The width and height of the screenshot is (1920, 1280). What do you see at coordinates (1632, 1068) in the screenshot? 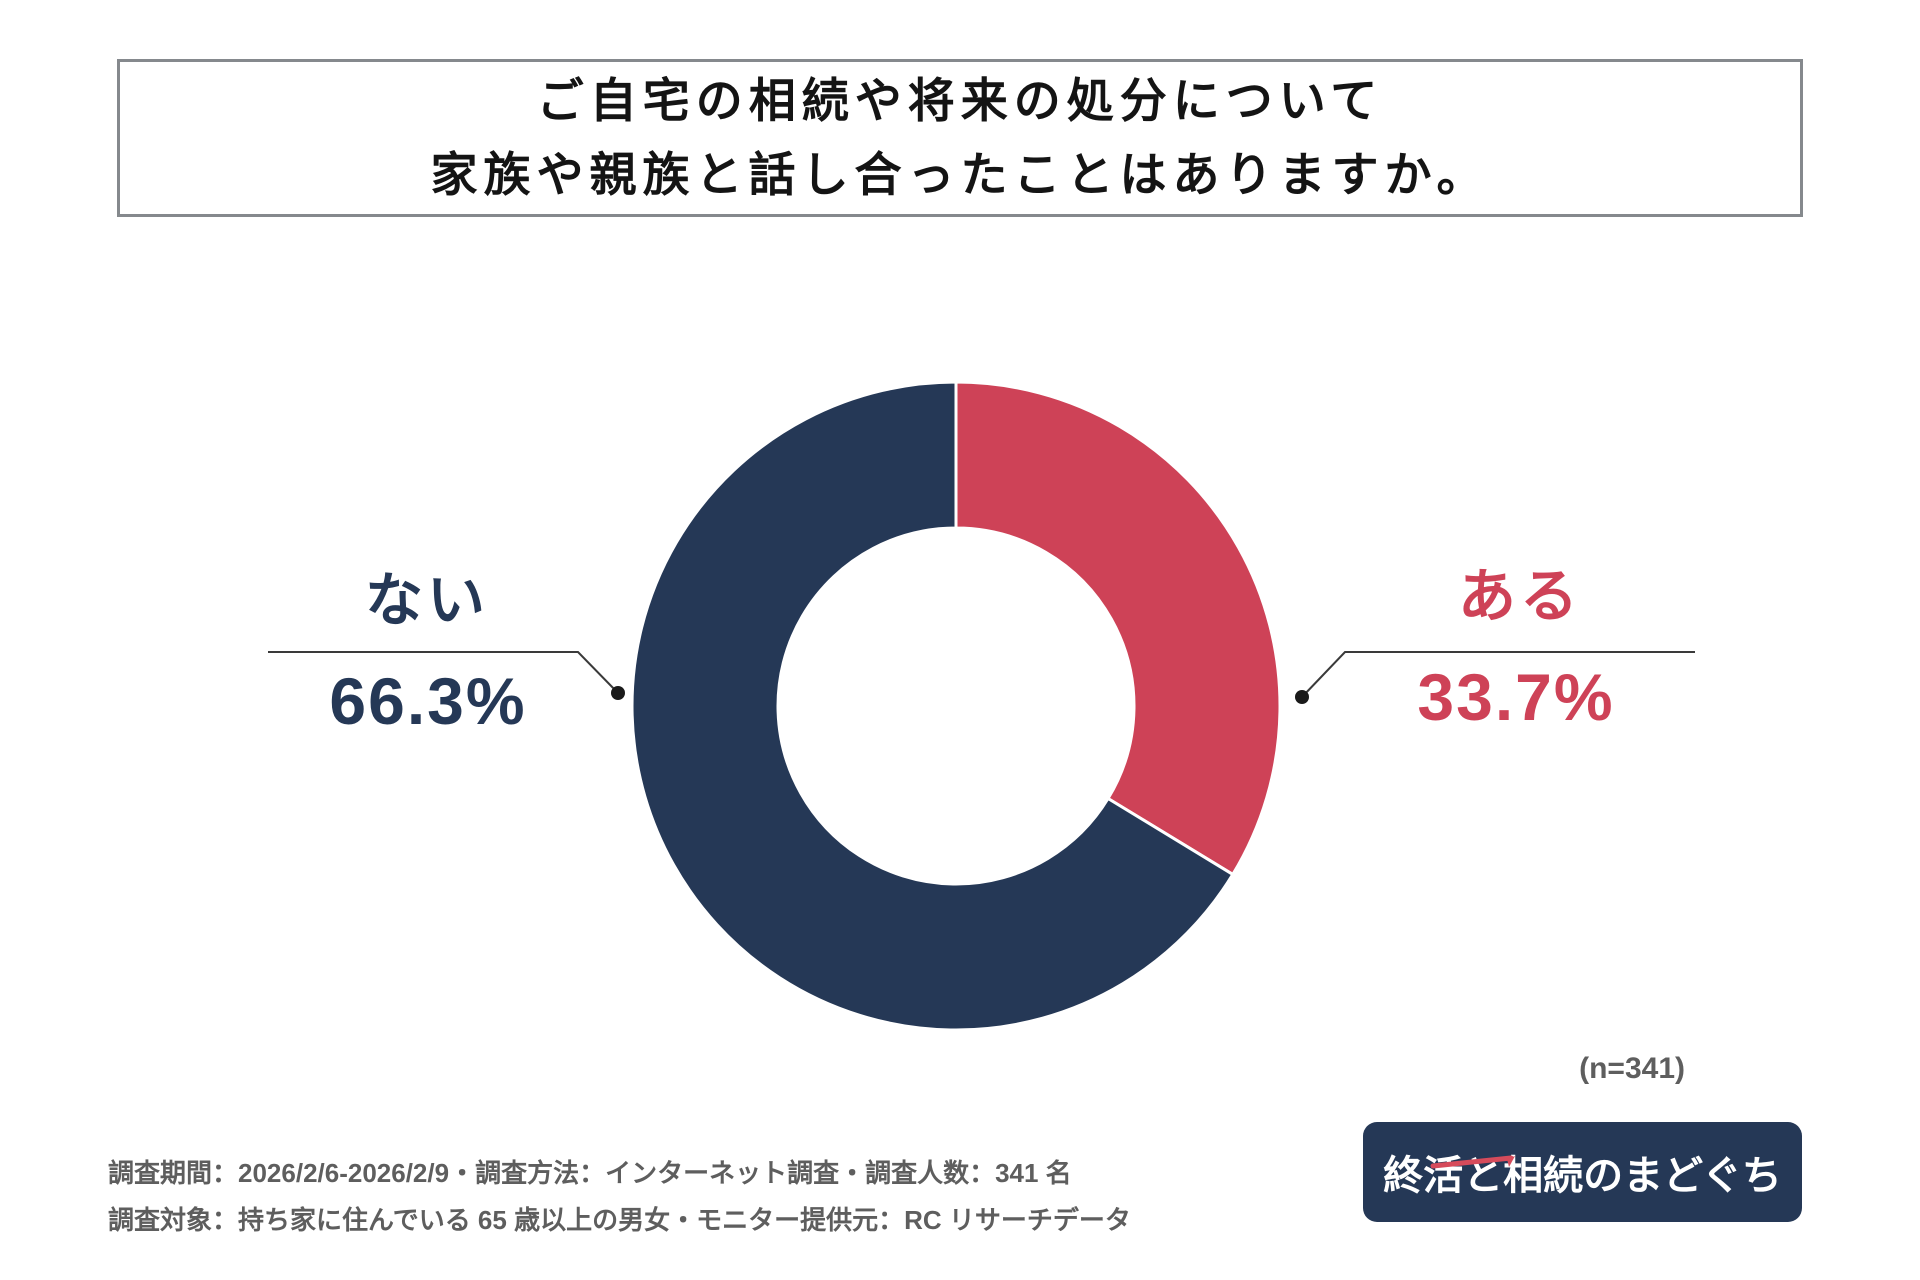
I see `sample-size-note: (n=341)` at bounding box center [1632, 1068].